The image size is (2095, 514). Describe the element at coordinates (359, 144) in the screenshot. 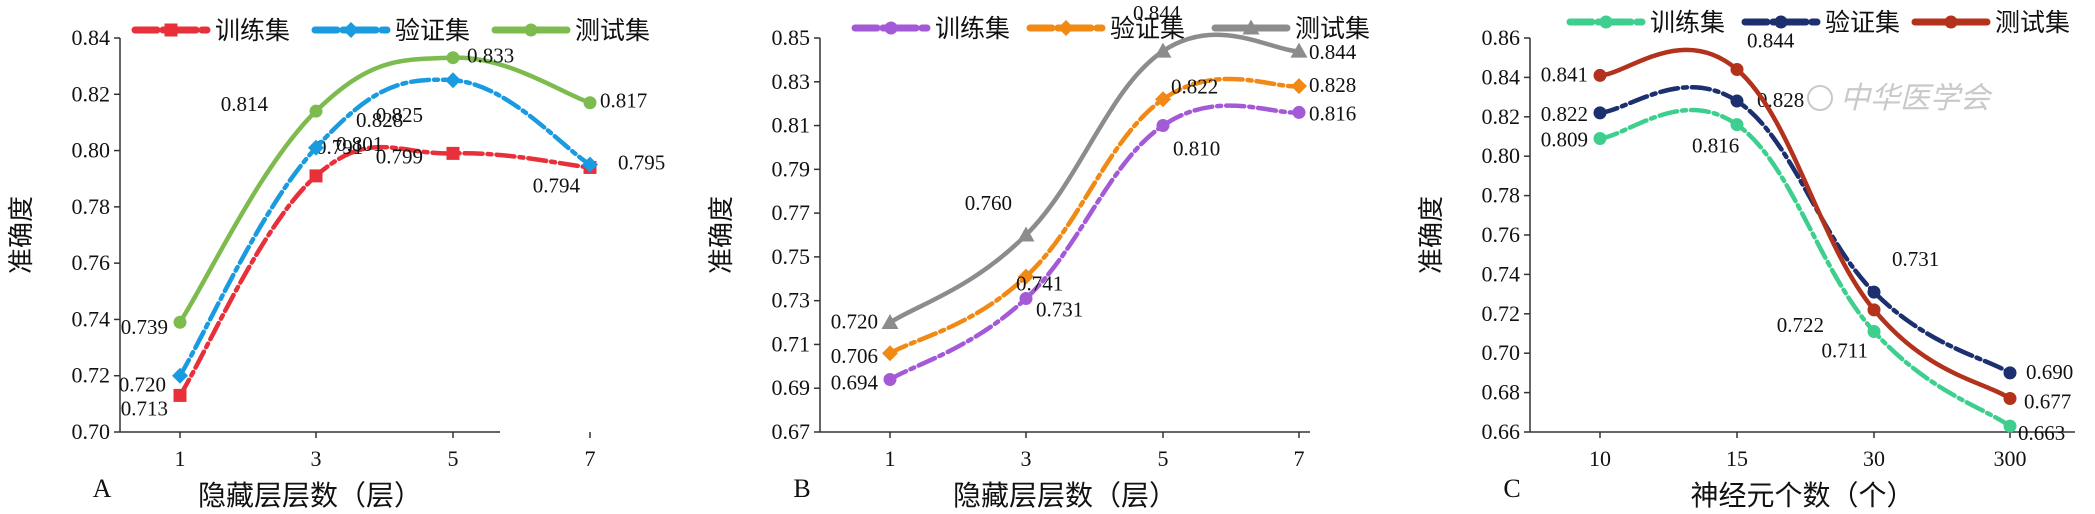

I see `data-label: 0.801` at that location.